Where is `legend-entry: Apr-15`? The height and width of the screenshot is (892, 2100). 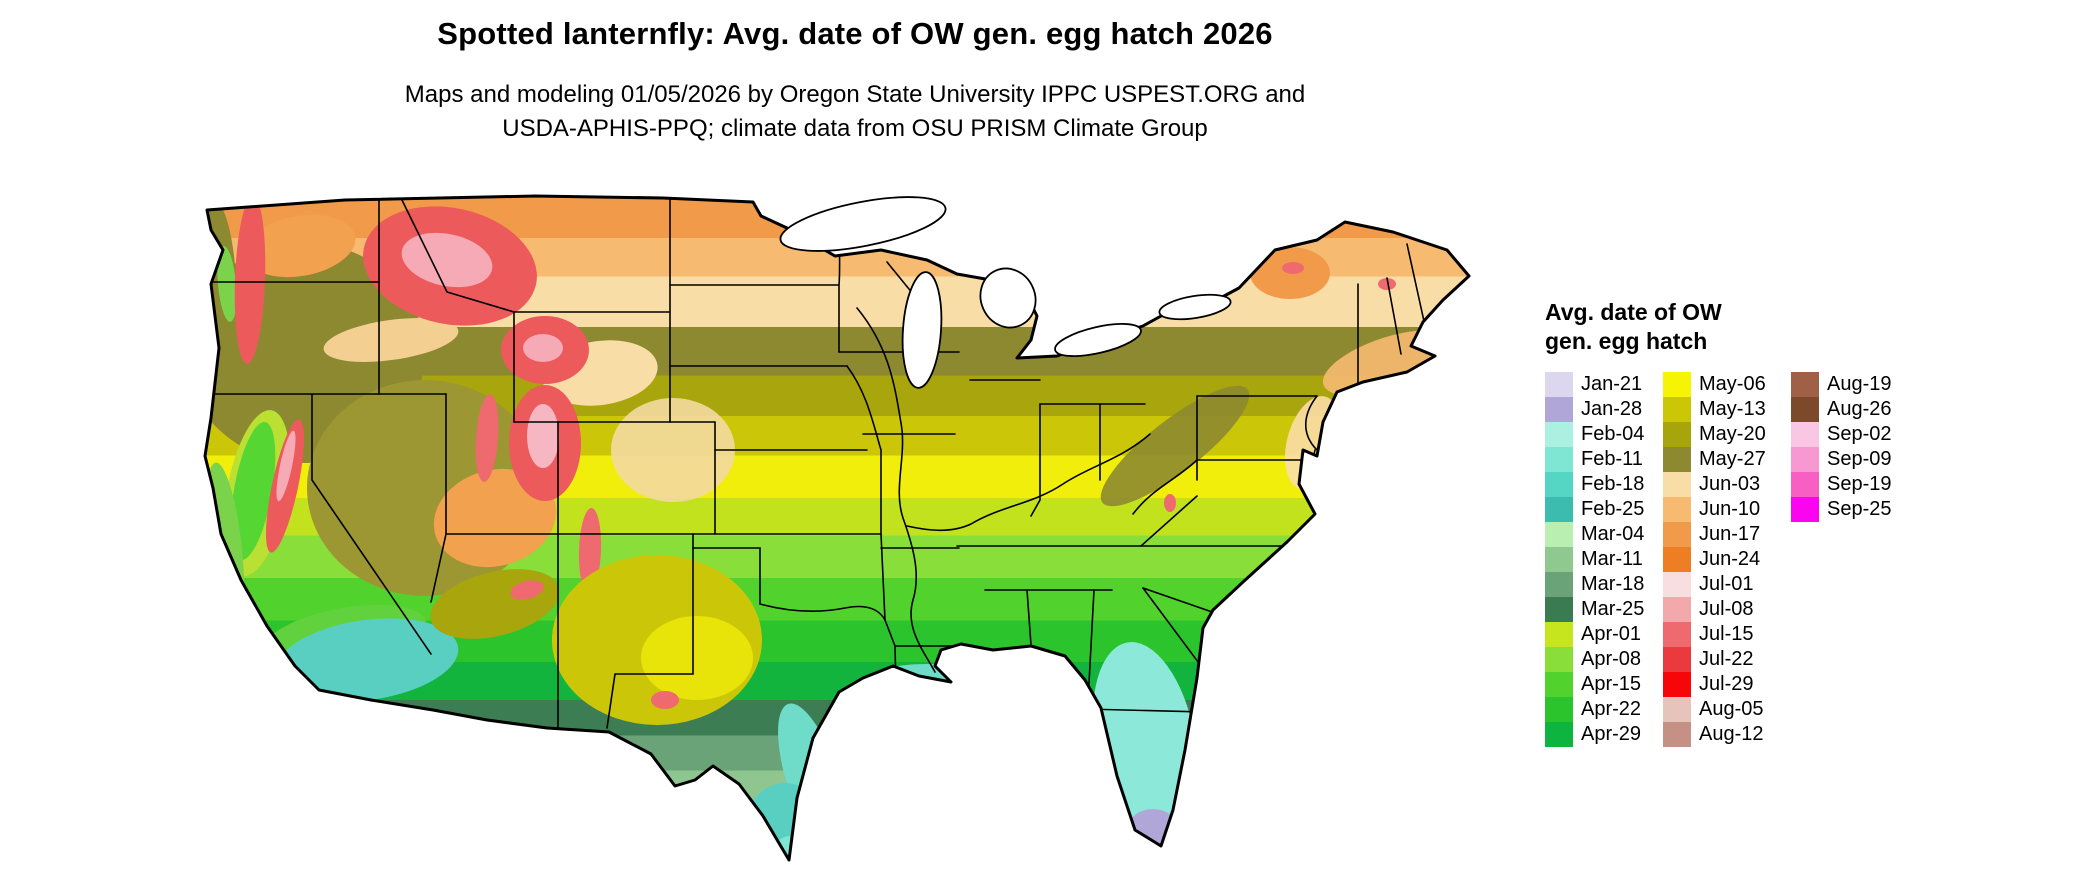
legend-entry: Apr-15 is located at coordinates (1604, 684).